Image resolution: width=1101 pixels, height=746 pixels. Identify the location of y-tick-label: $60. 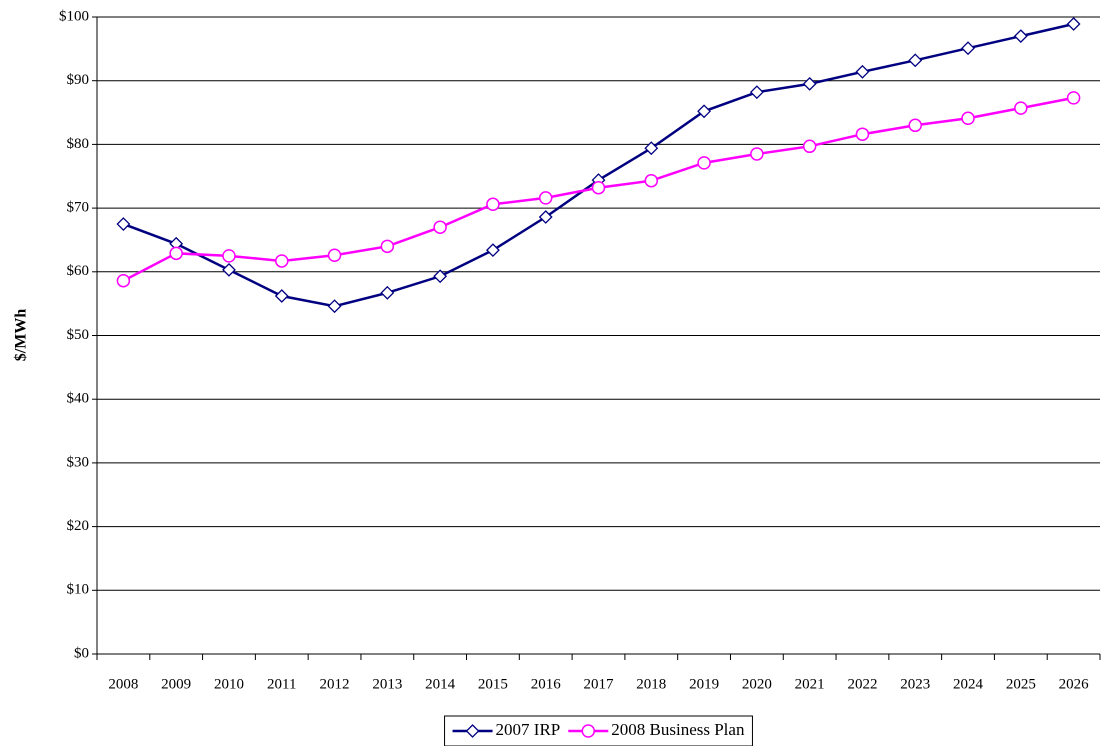
(78, 271).